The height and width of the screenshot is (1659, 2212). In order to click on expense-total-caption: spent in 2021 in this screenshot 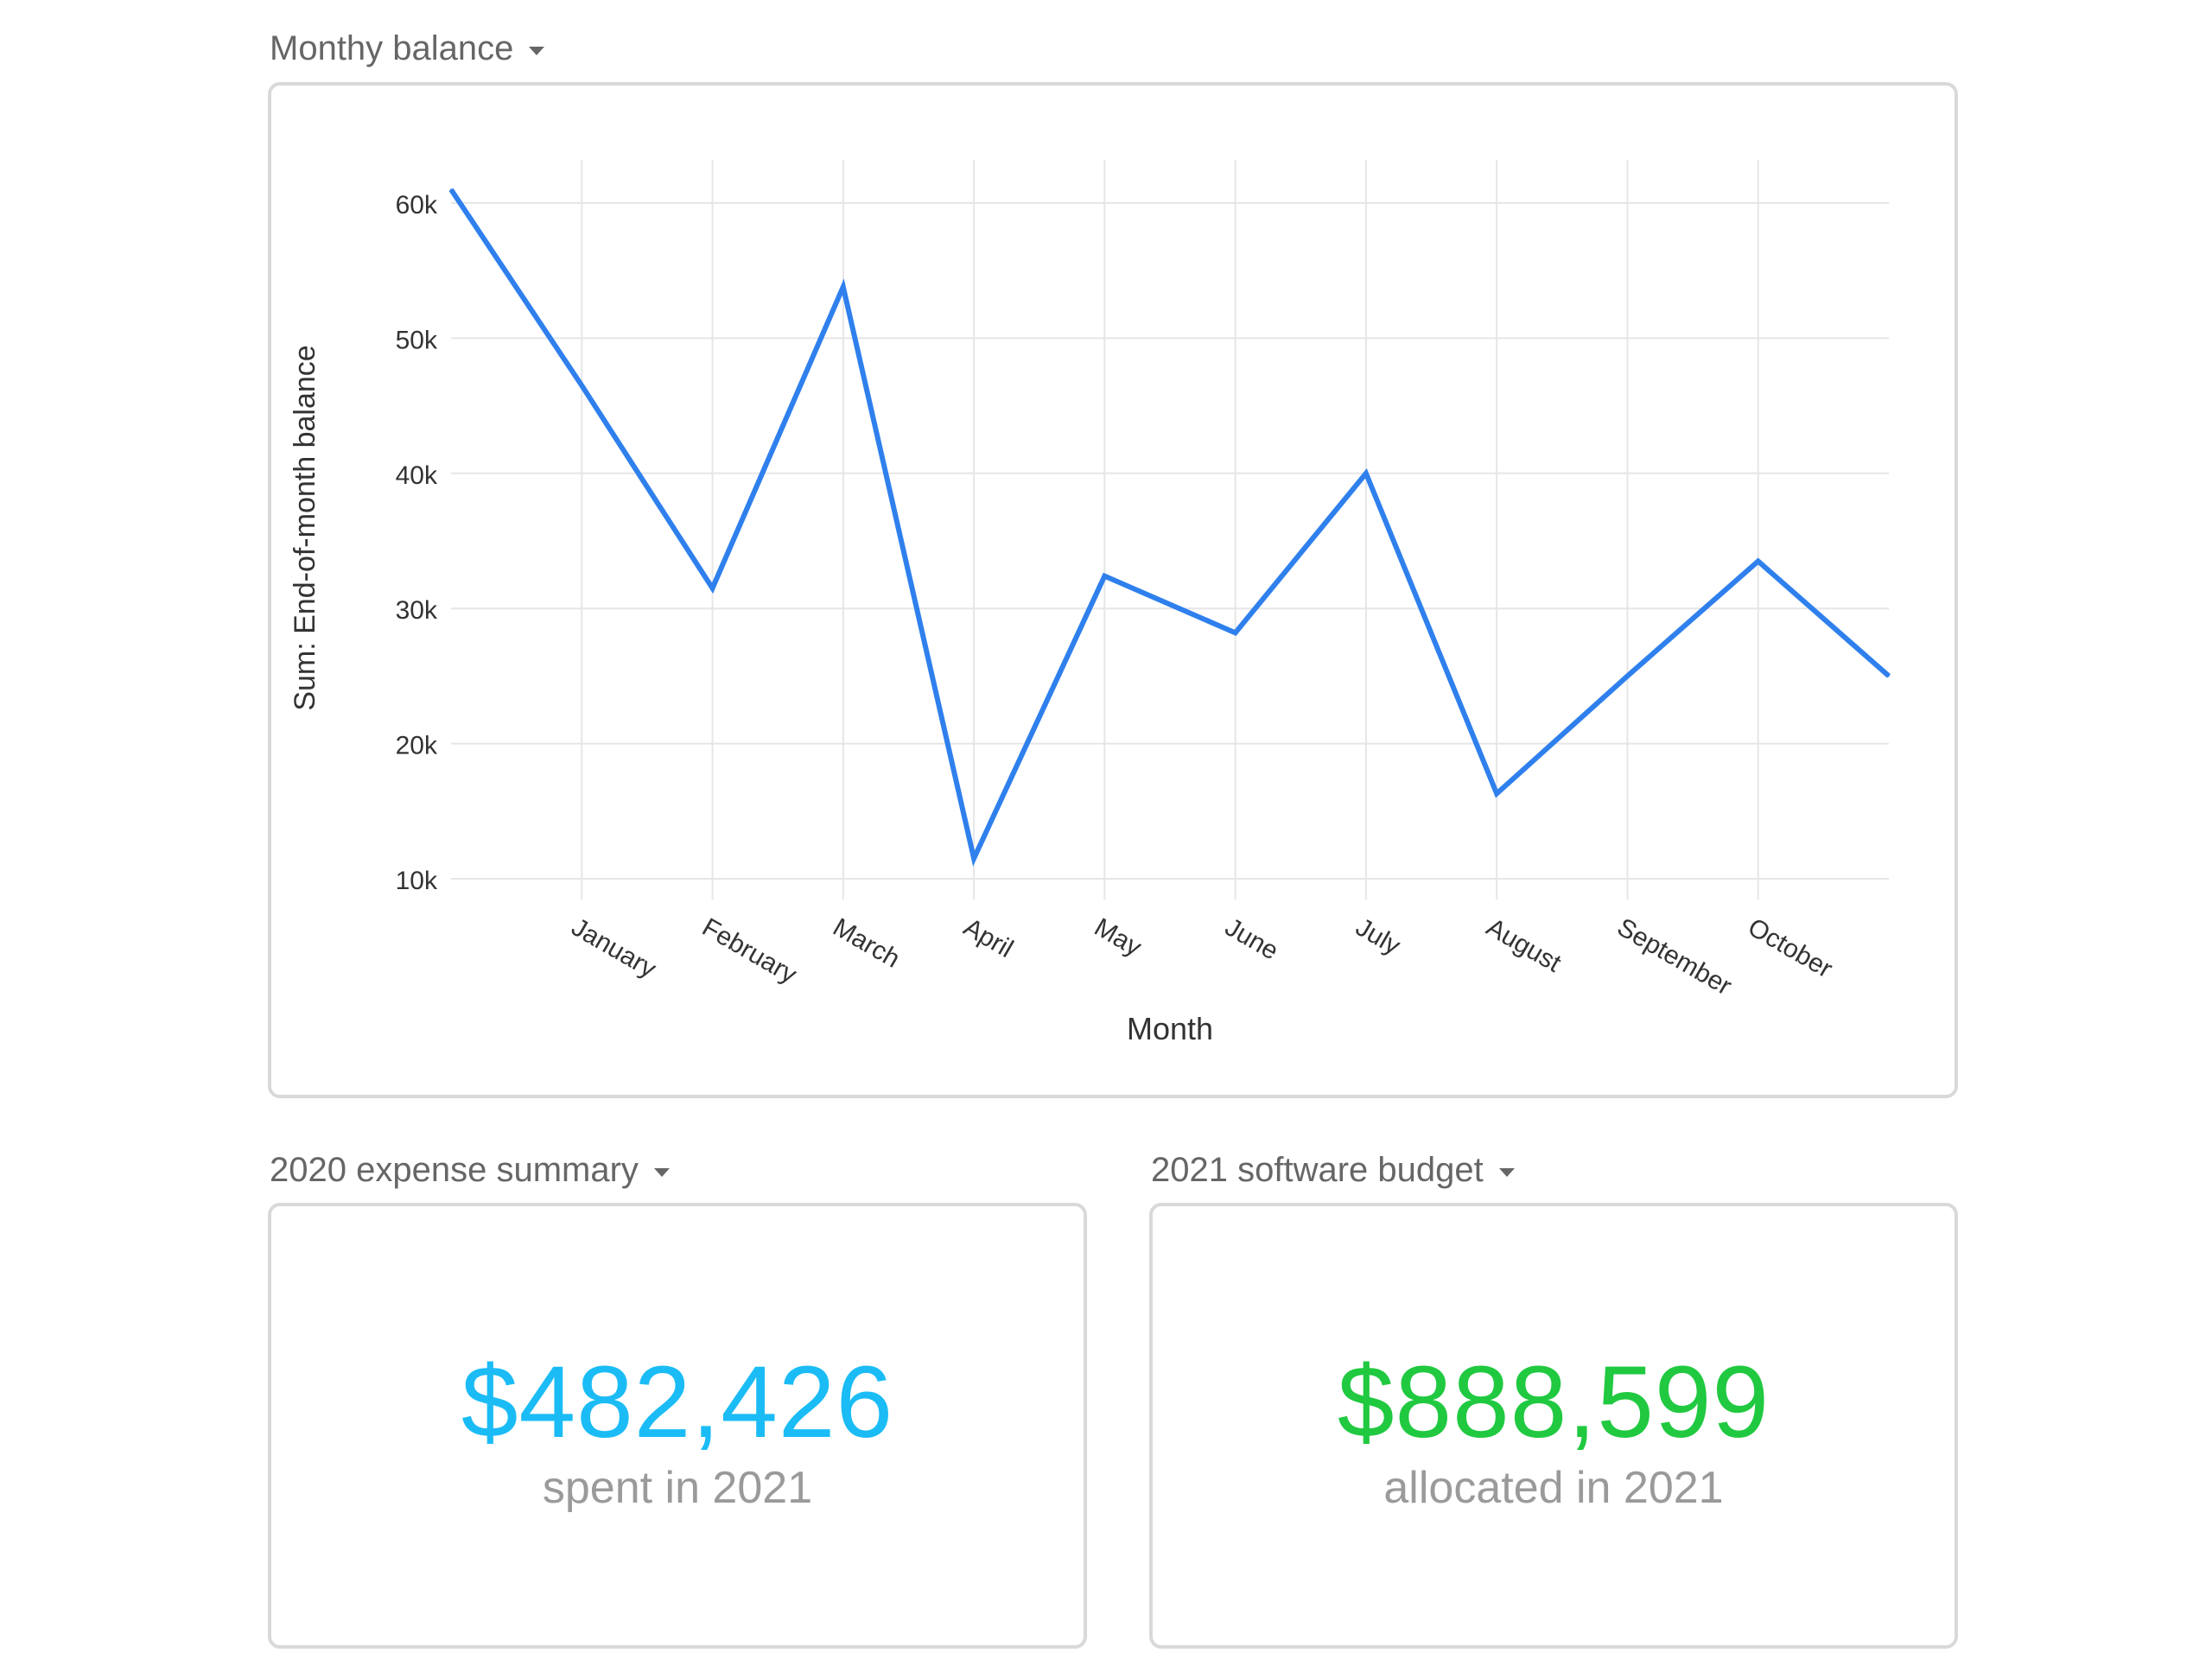, I will do `click(677, 1488)`.